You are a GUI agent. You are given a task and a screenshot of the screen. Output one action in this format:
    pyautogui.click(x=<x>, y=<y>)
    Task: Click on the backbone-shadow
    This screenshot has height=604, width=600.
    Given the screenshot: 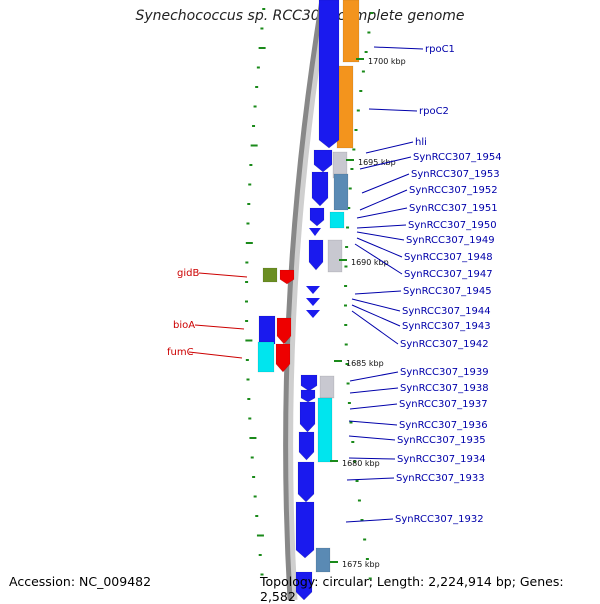 What is the action you would take?
    pyautogui.click(x=307, y=300)
    